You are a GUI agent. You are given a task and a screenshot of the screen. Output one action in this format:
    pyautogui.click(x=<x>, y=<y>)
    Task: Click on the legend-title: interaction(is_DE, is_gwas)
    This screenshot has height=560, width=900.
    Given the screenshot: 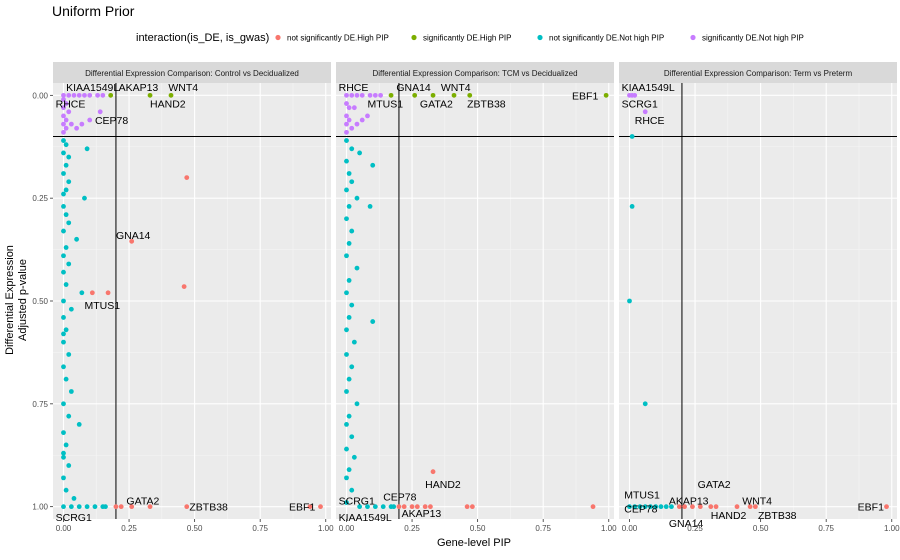 What is the action you would take?
    pyautogui.click(x=202, y=38)
    